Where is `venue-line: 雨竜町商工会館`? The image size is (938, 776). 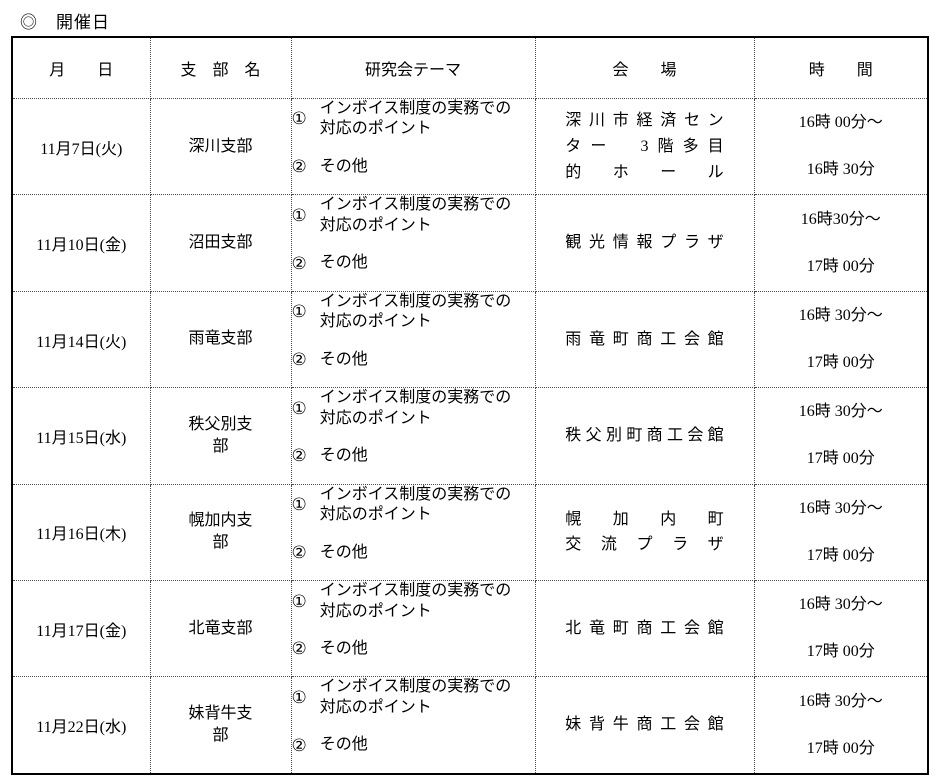 venue-line: 雨竜町商工会館 is located at coordinates (644, 339).